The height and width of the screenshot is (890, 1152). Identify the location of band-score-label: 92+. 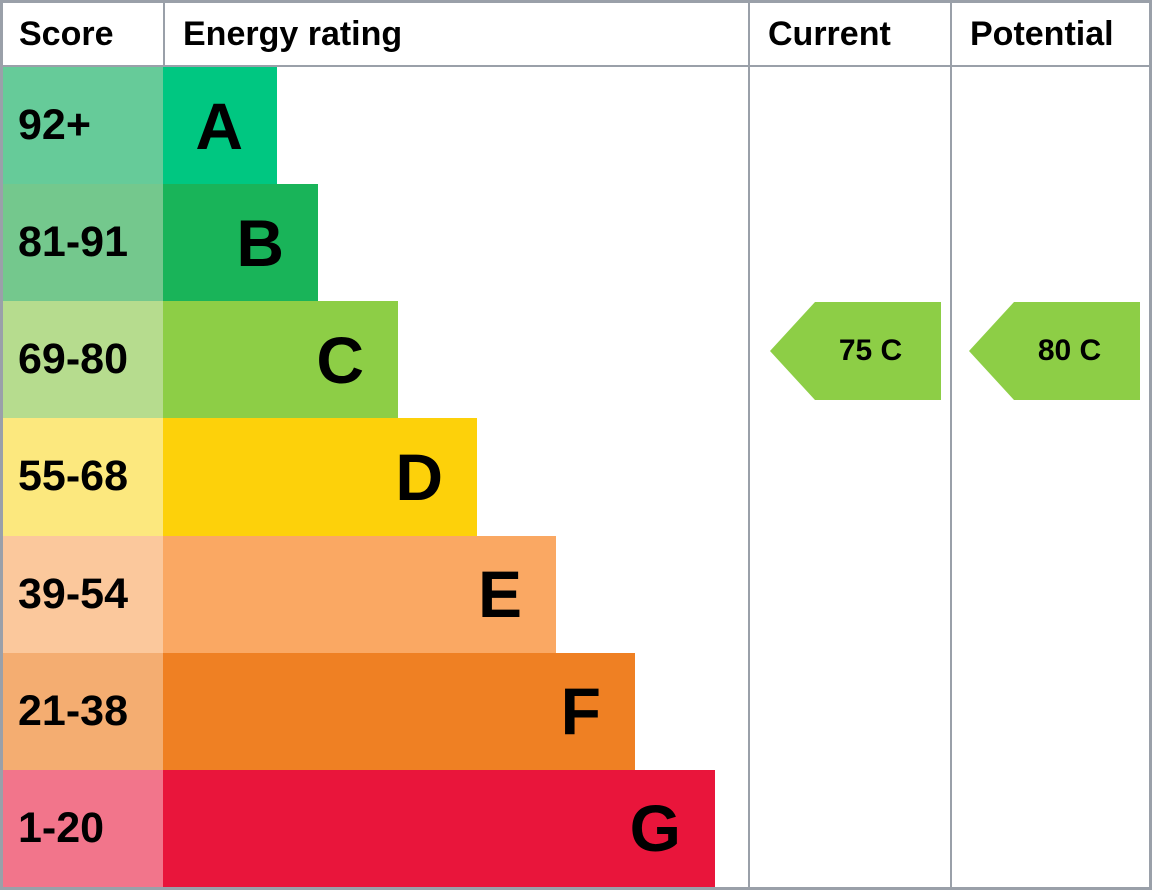
(83, 126).